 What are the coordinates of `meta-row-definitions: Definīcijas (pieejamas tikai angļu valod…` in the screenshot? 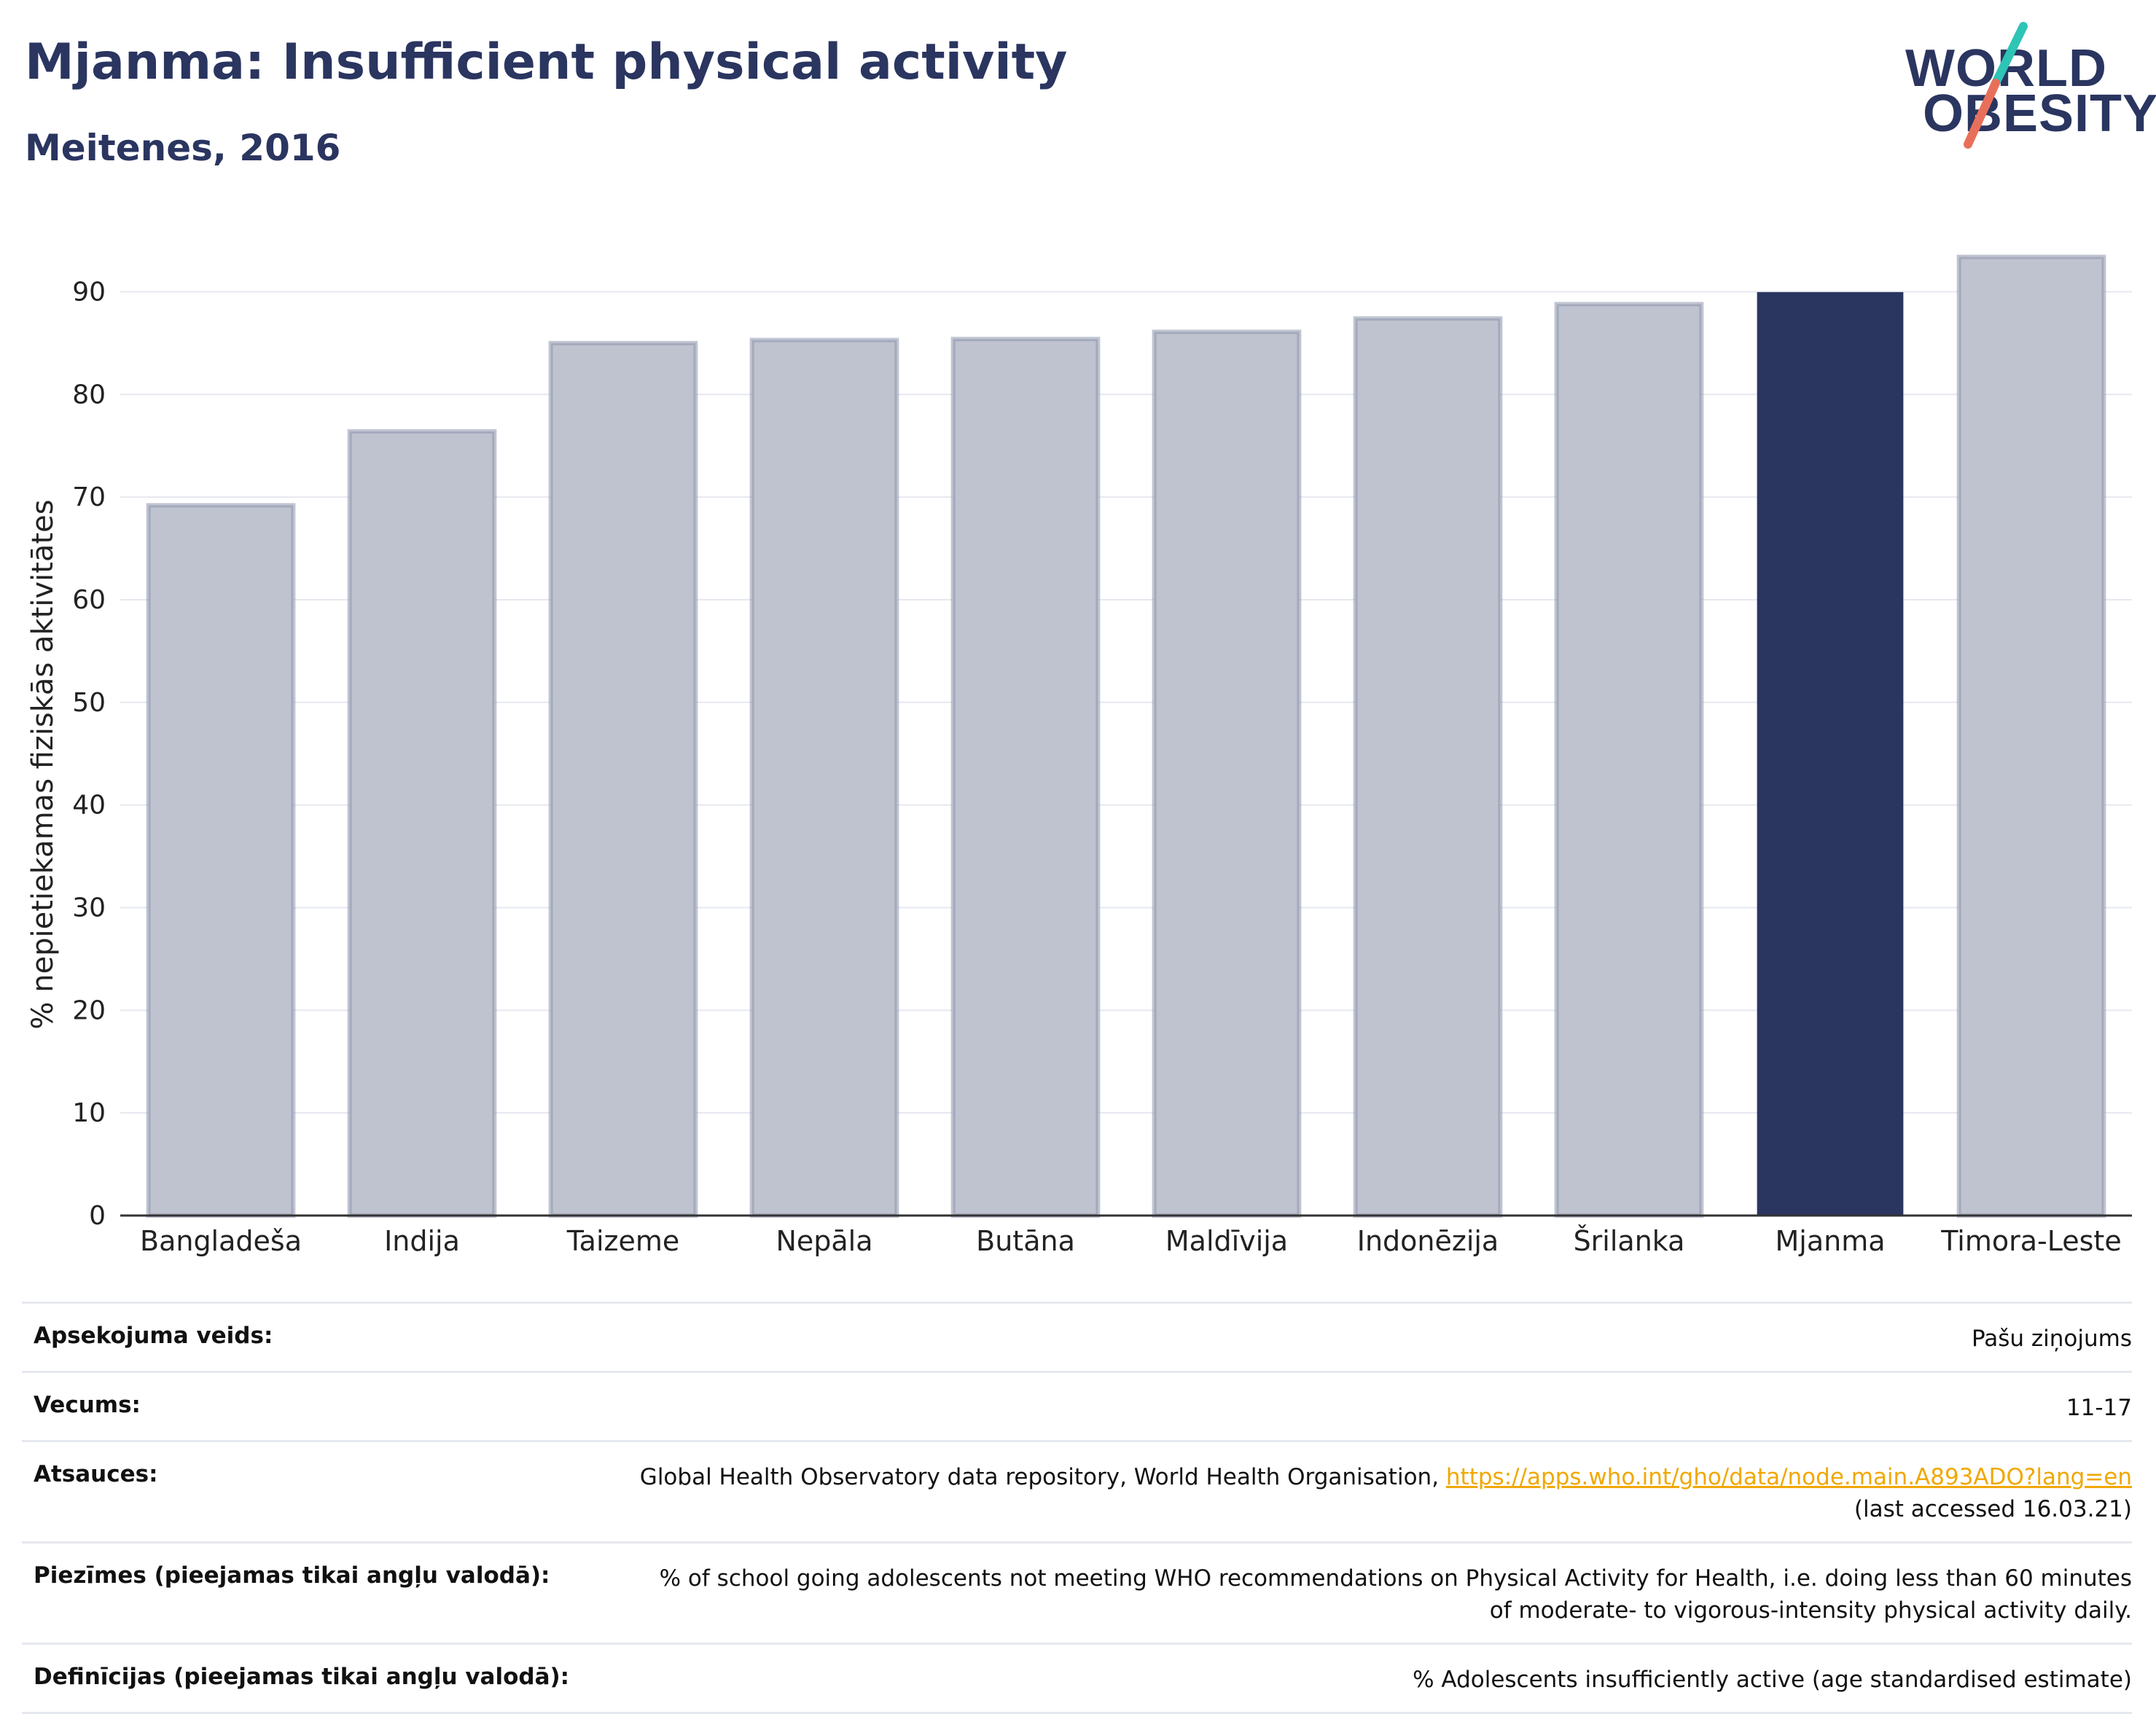 It's located at (1077, 1678).